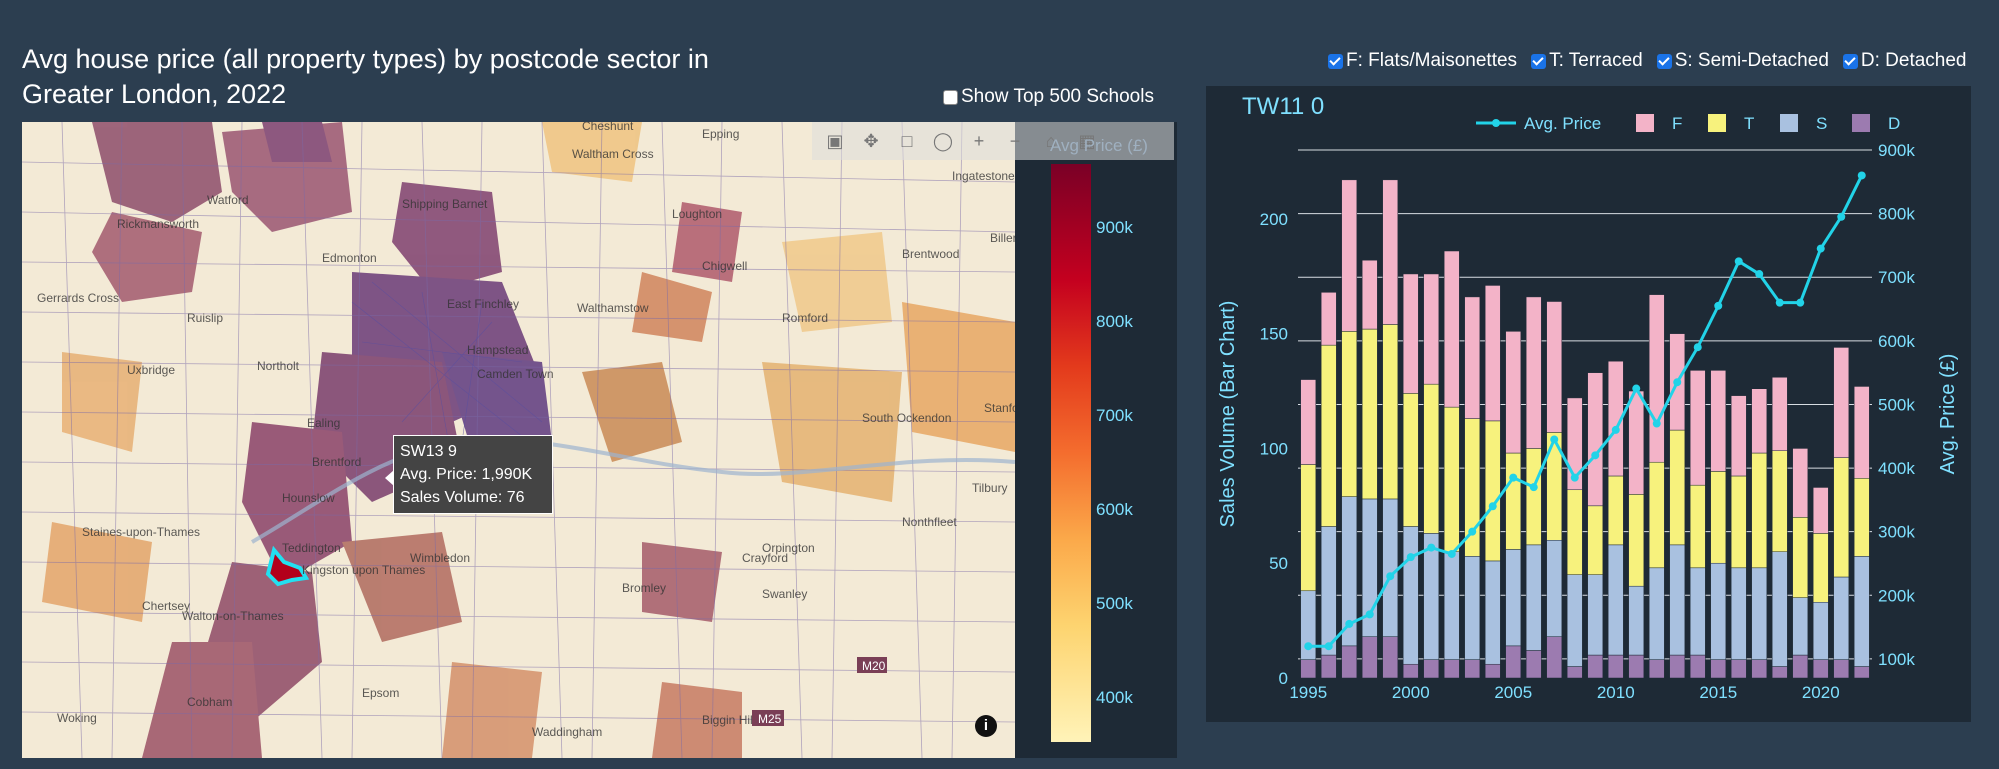  Describe the element at coordinates (1432, 60) in the screenshot. I see `filter-flats-label: F: Flats/Maisonettes` at that location.